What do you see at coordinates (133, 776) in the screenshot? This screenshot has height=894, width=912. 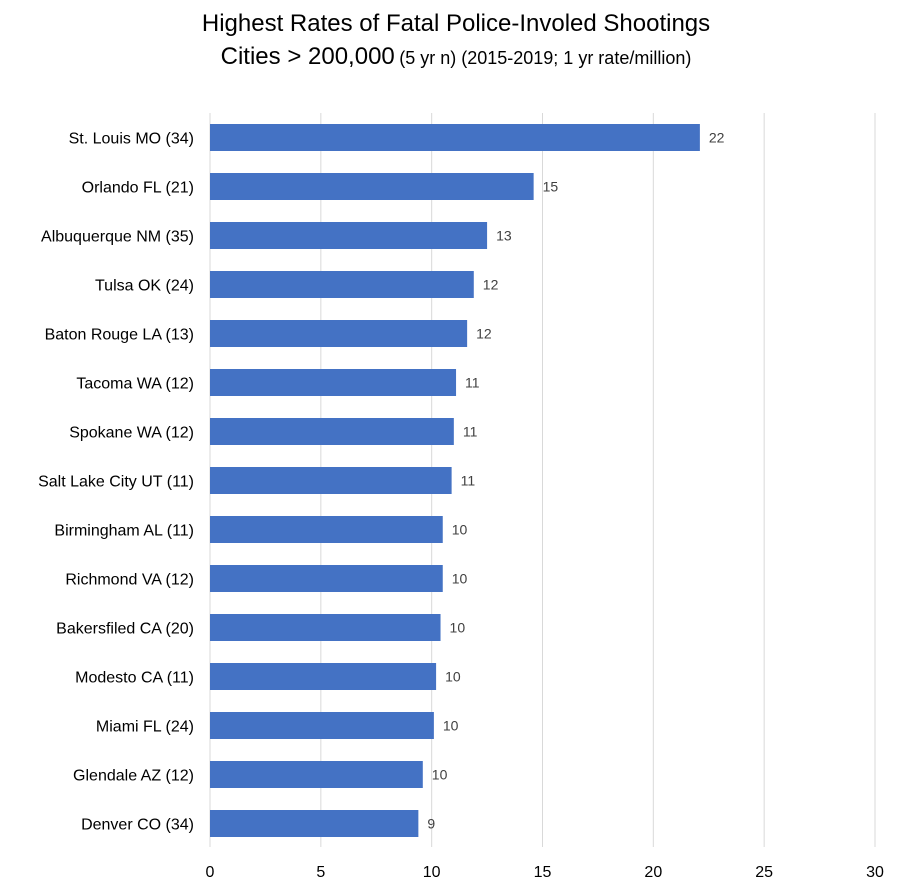 I see `category-label-13: Glendale AZ (12)` at bounding box center [133, 776].